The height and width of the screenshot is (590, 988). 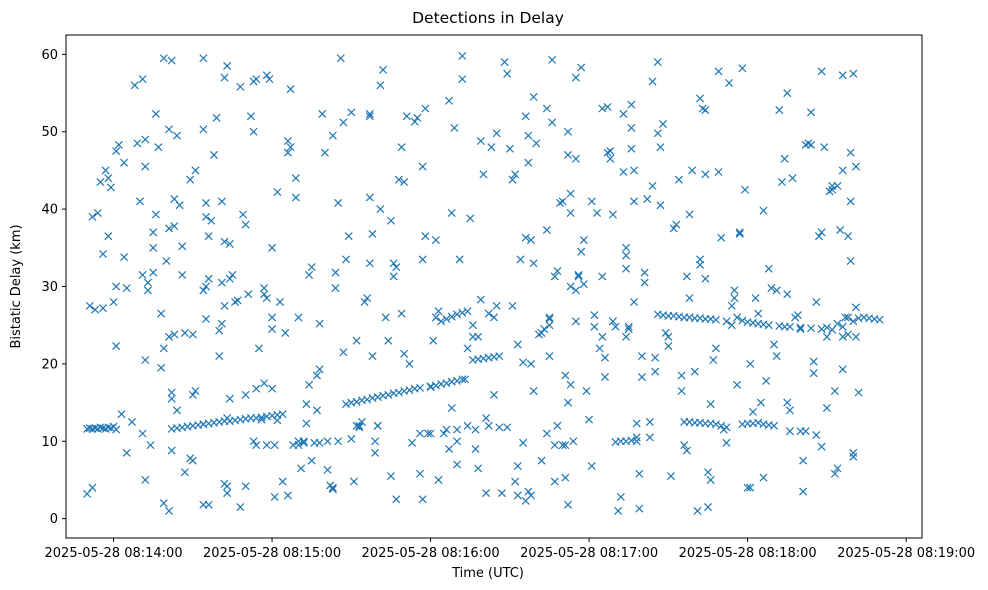 I want to click on x-tick-label: 2025-05-28 08:18:00, so click(x=748, y=553).